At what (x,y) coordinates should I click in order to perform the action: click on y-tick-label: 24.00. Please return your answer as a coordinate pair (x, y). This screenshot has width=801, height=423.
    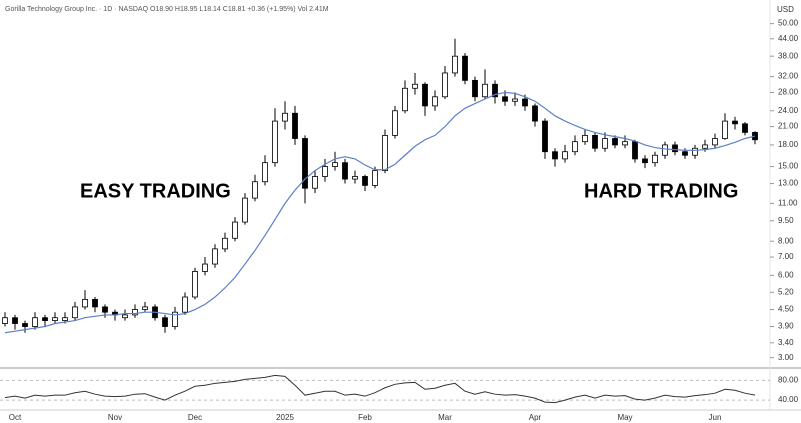
    Looking at the image, I should click on (788, 110).